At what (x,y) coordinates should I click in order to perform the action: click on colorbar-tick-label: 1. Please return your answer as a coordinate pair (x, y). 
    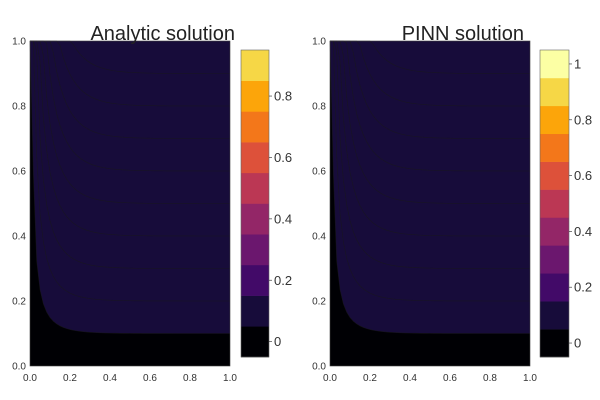
    Looking at the image, I should click on (577, 63).